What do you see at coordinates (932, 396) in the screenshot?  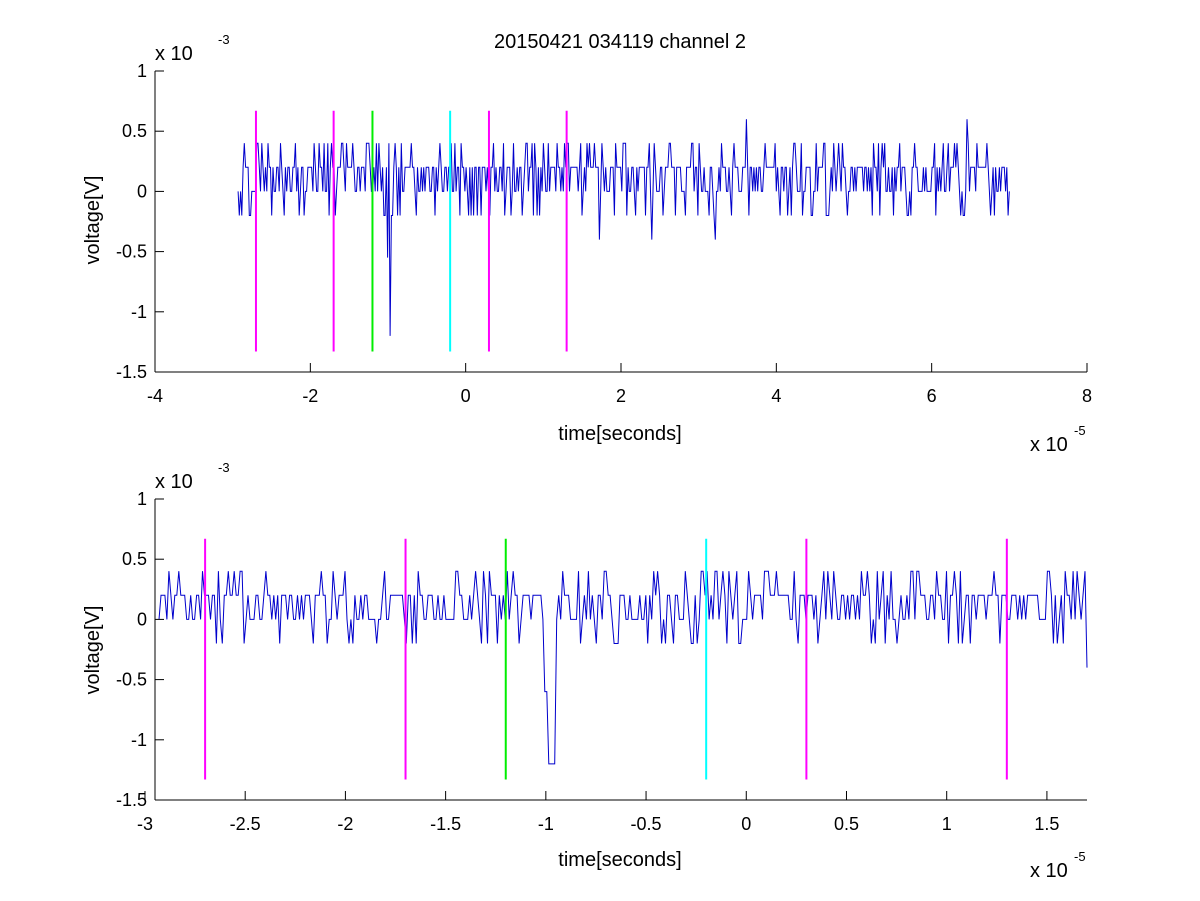 I see `x-tick-label: 6` at bounding box center [932, 396].